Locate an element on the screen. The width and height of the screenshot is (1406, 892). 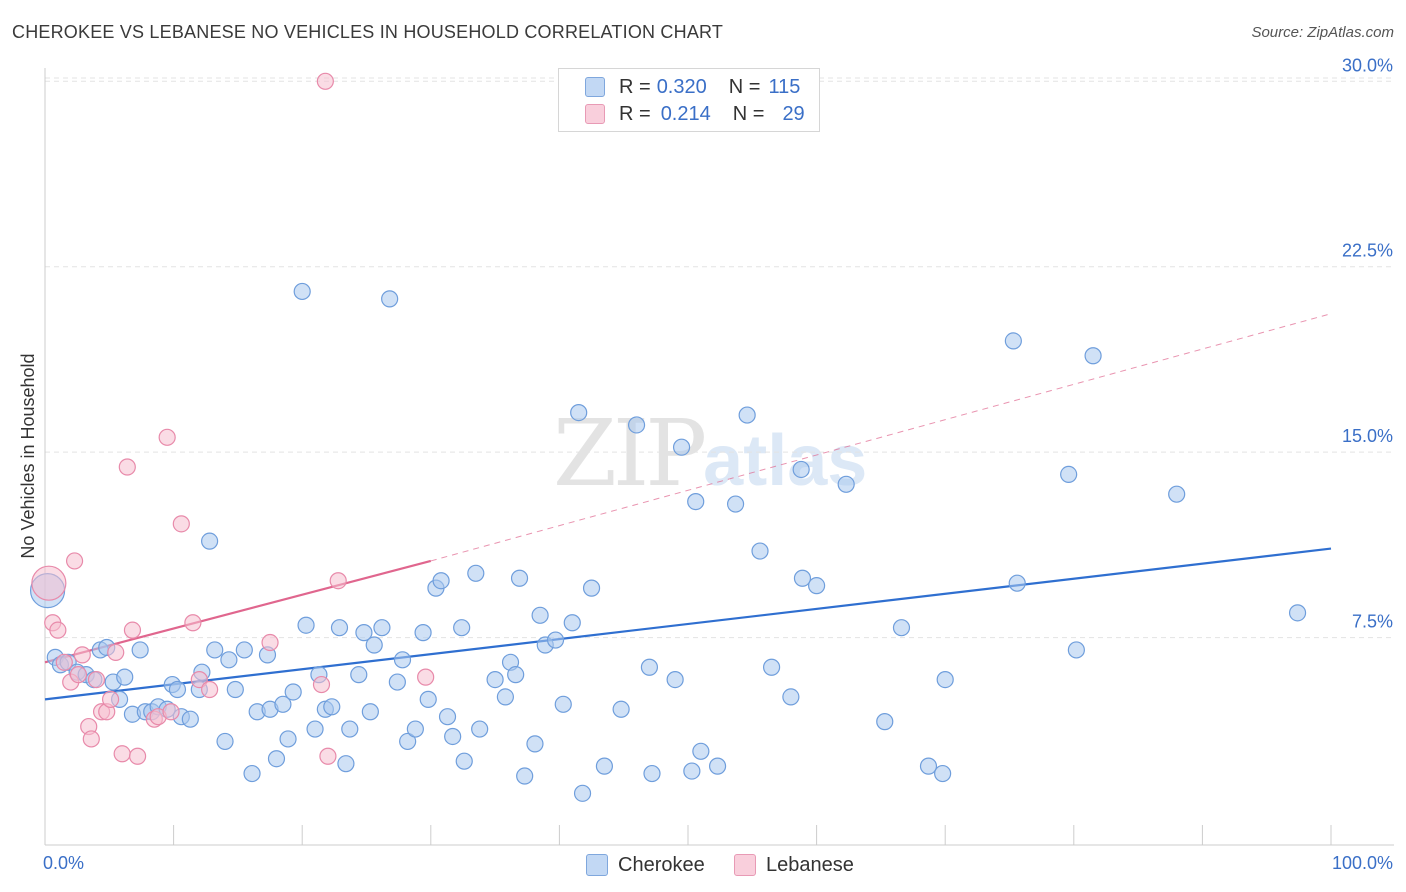
cherokee-swatch is located at coordinates (595, 87).